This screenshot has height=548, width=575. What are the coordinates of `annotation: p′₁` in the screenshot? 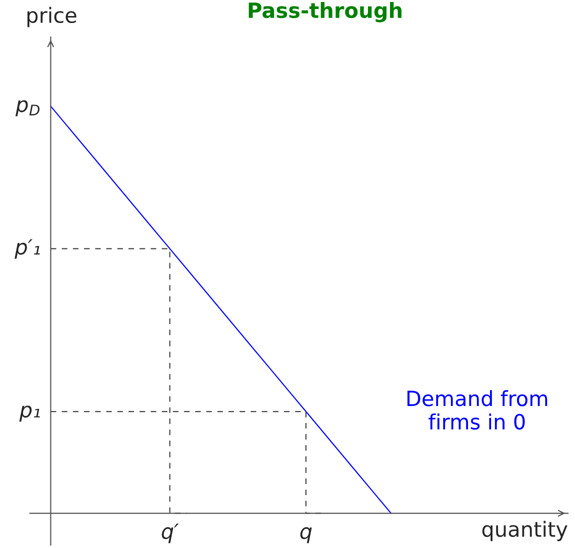 It's located at (27, 249).